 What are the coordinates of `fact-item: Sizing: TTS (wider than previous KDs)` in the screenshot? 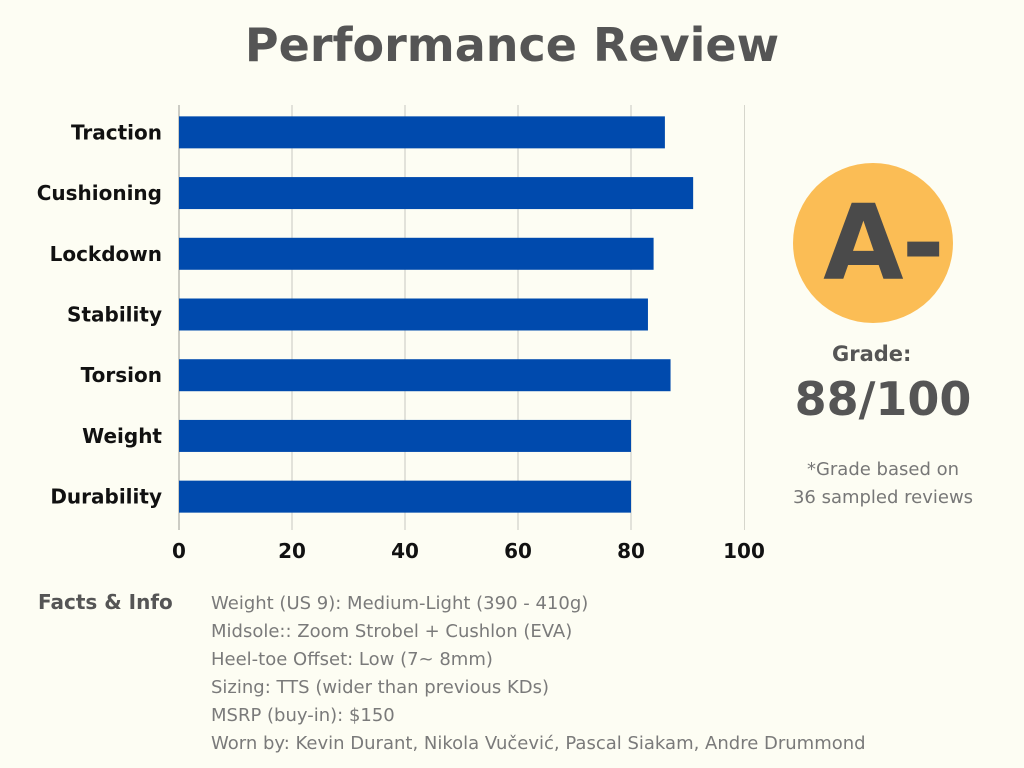 It's located at (380, 687).